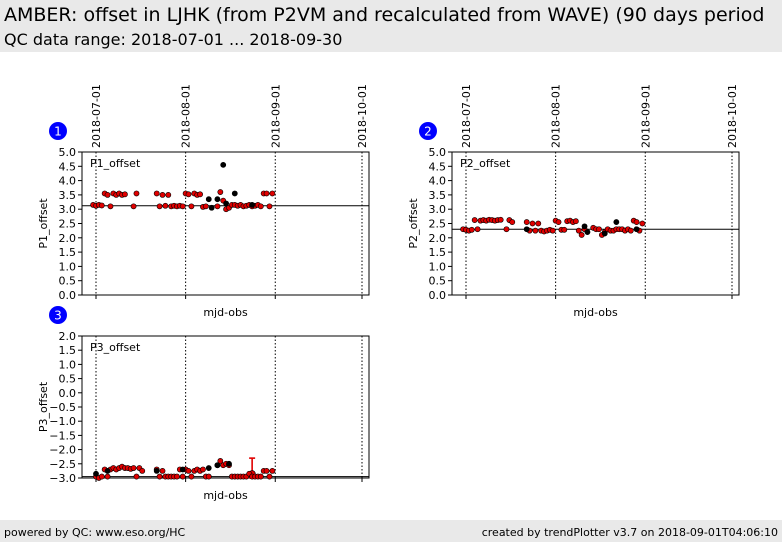 This screenshot has width=782, height=542. I want to click on y-tick-label: 3.0, so click(438, 209).